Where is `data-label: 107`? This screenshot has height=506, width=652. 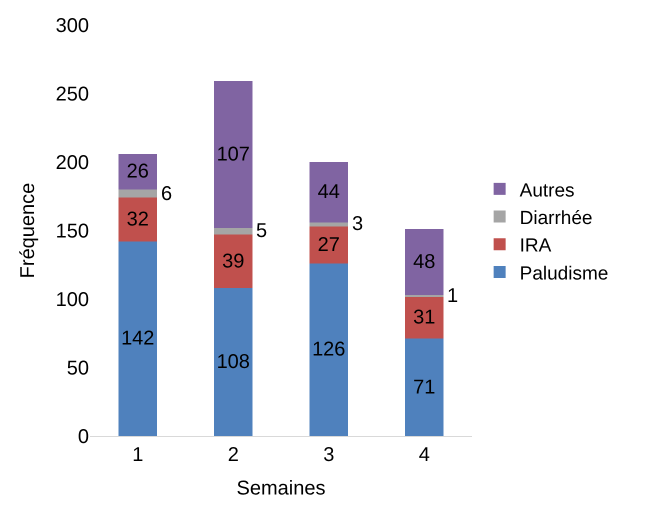 data-label: 107 is located at coordinates (233, 154).